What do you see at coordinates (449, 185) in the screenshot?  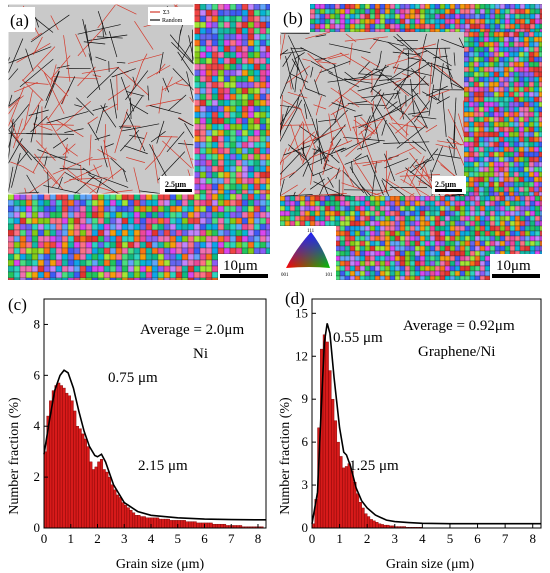 I see `scale-bar-inset-b: 2.5μm` at bounding box center [449, 185].